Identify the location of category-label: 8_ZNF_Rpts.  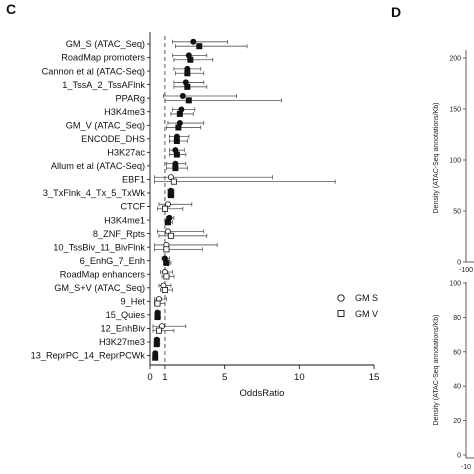
(119, 234).